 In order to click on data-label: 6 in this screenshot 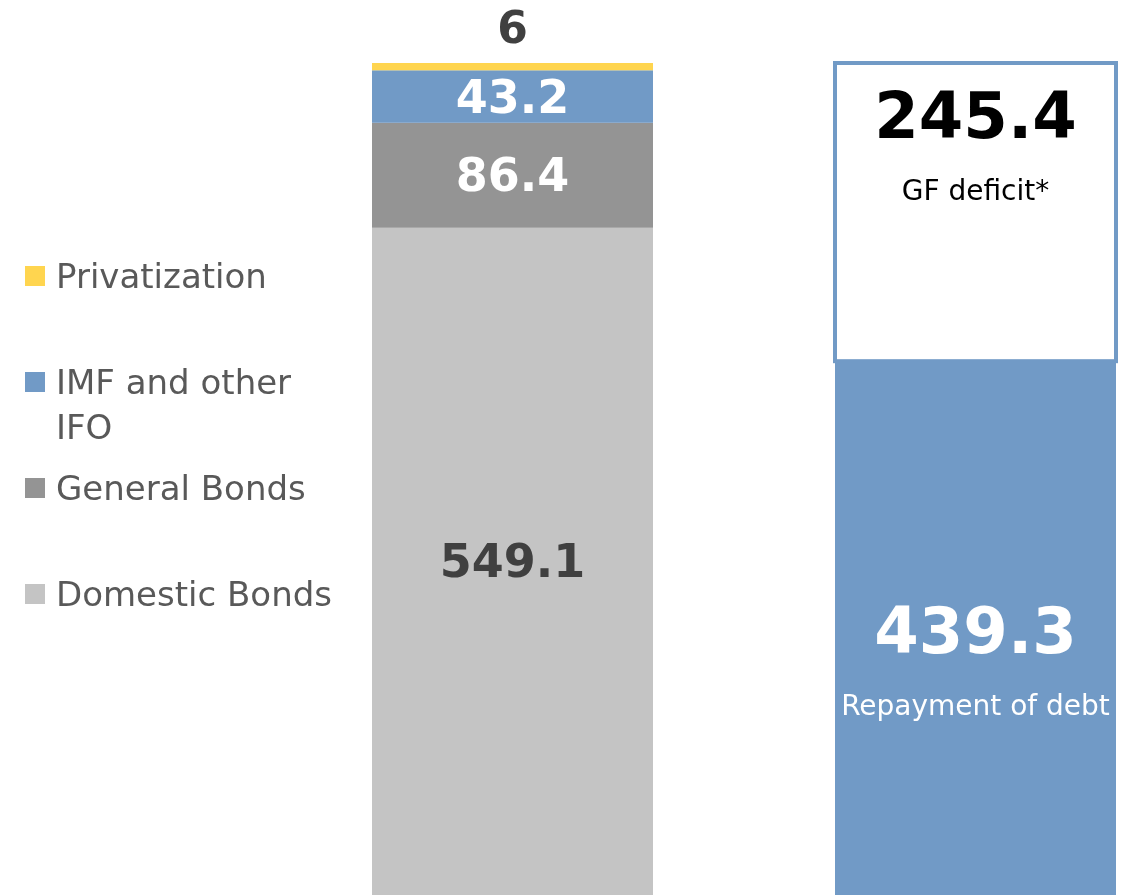, I will do `click(512, 27)`.